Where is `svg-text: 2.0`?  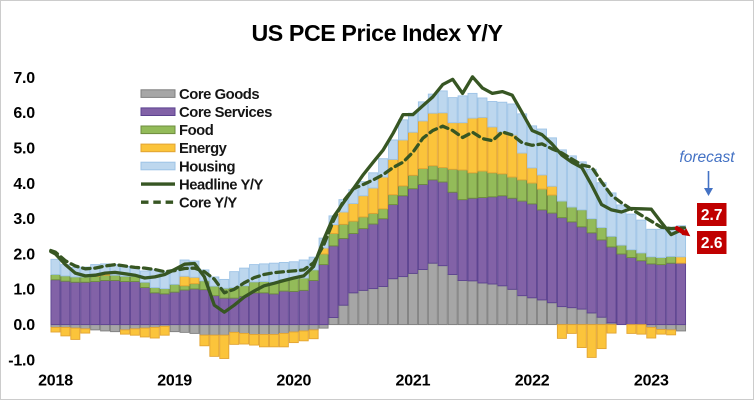
svg-text: 2.0 is located at coordinates (24, 254).